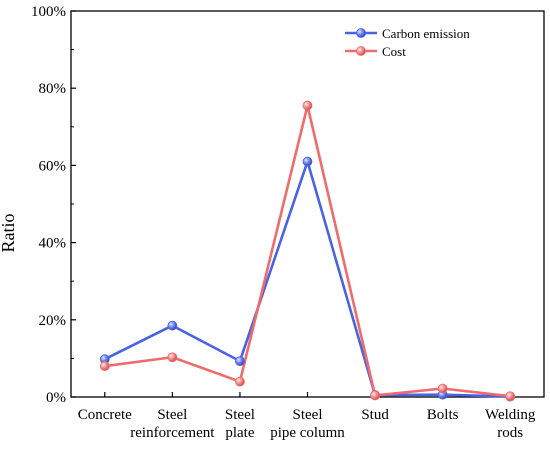  What do you see at coordinates (394, 51) in the screenshot?
I see `legend-label: Cost` at bounding box center [394, 51].